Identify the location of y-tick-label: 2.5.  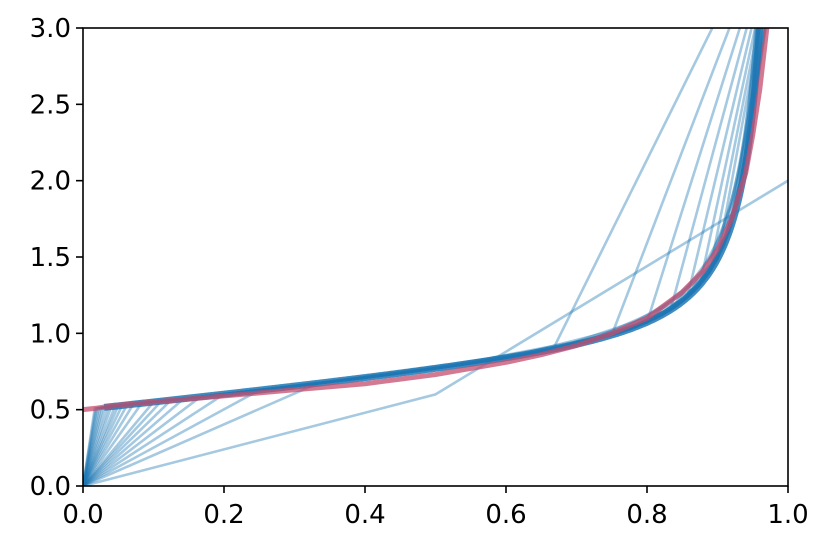
(50, 105).